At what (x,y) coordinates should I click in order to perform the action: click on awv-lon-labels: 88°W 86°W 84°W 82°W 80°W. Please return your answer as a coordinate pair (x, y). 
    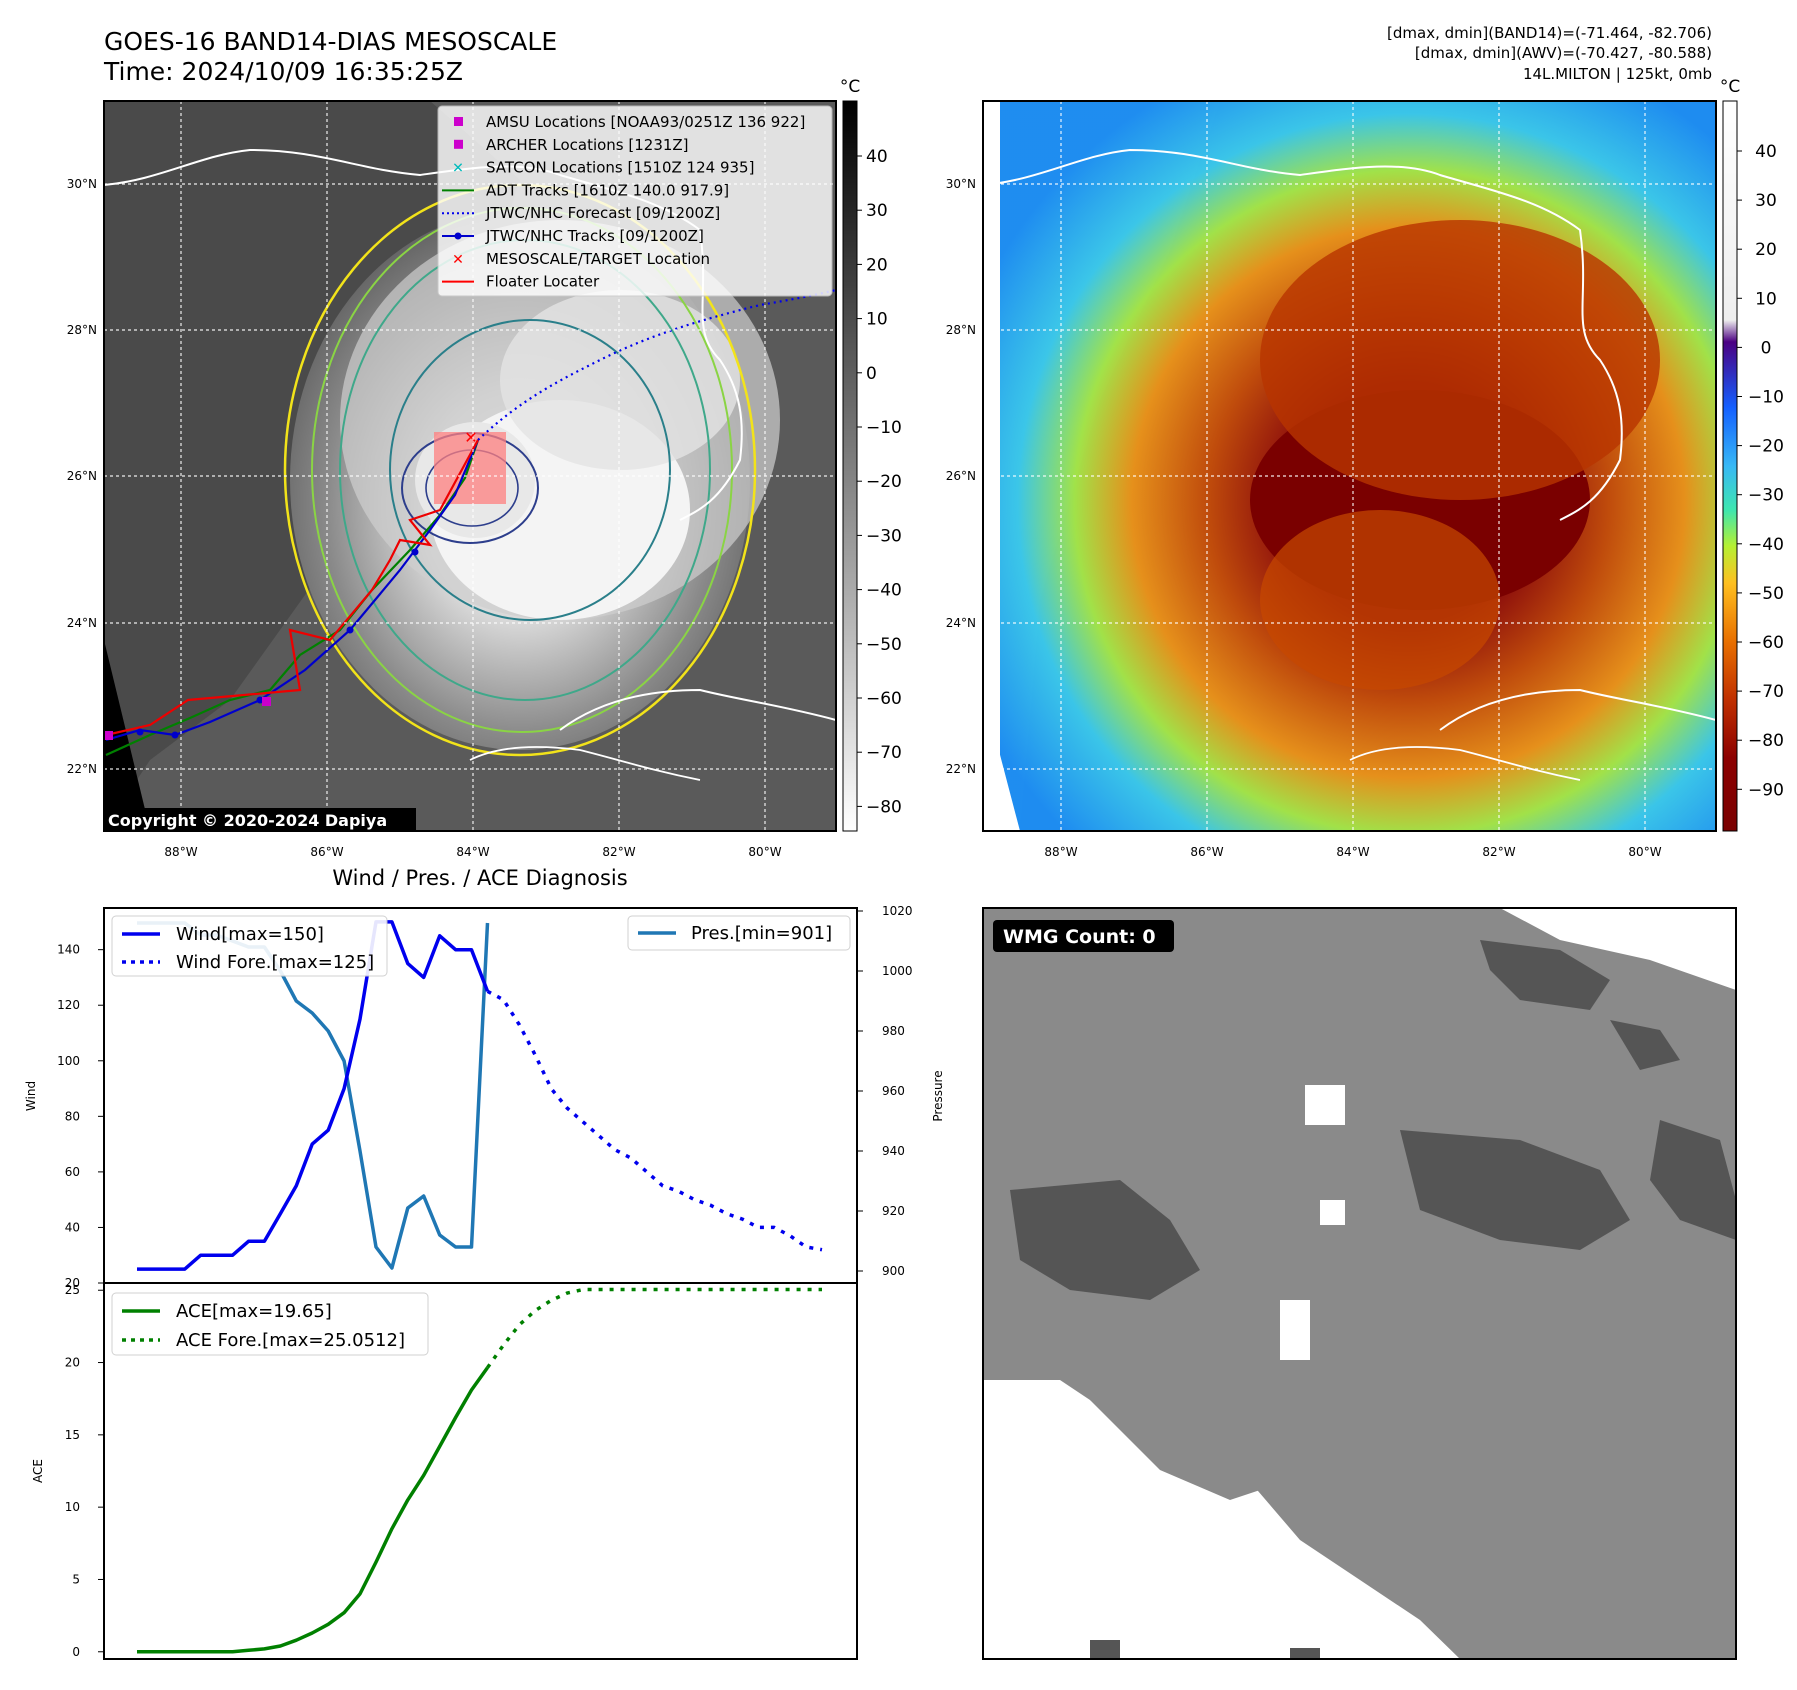
    Looking at the image, I should click on (1352, 852).